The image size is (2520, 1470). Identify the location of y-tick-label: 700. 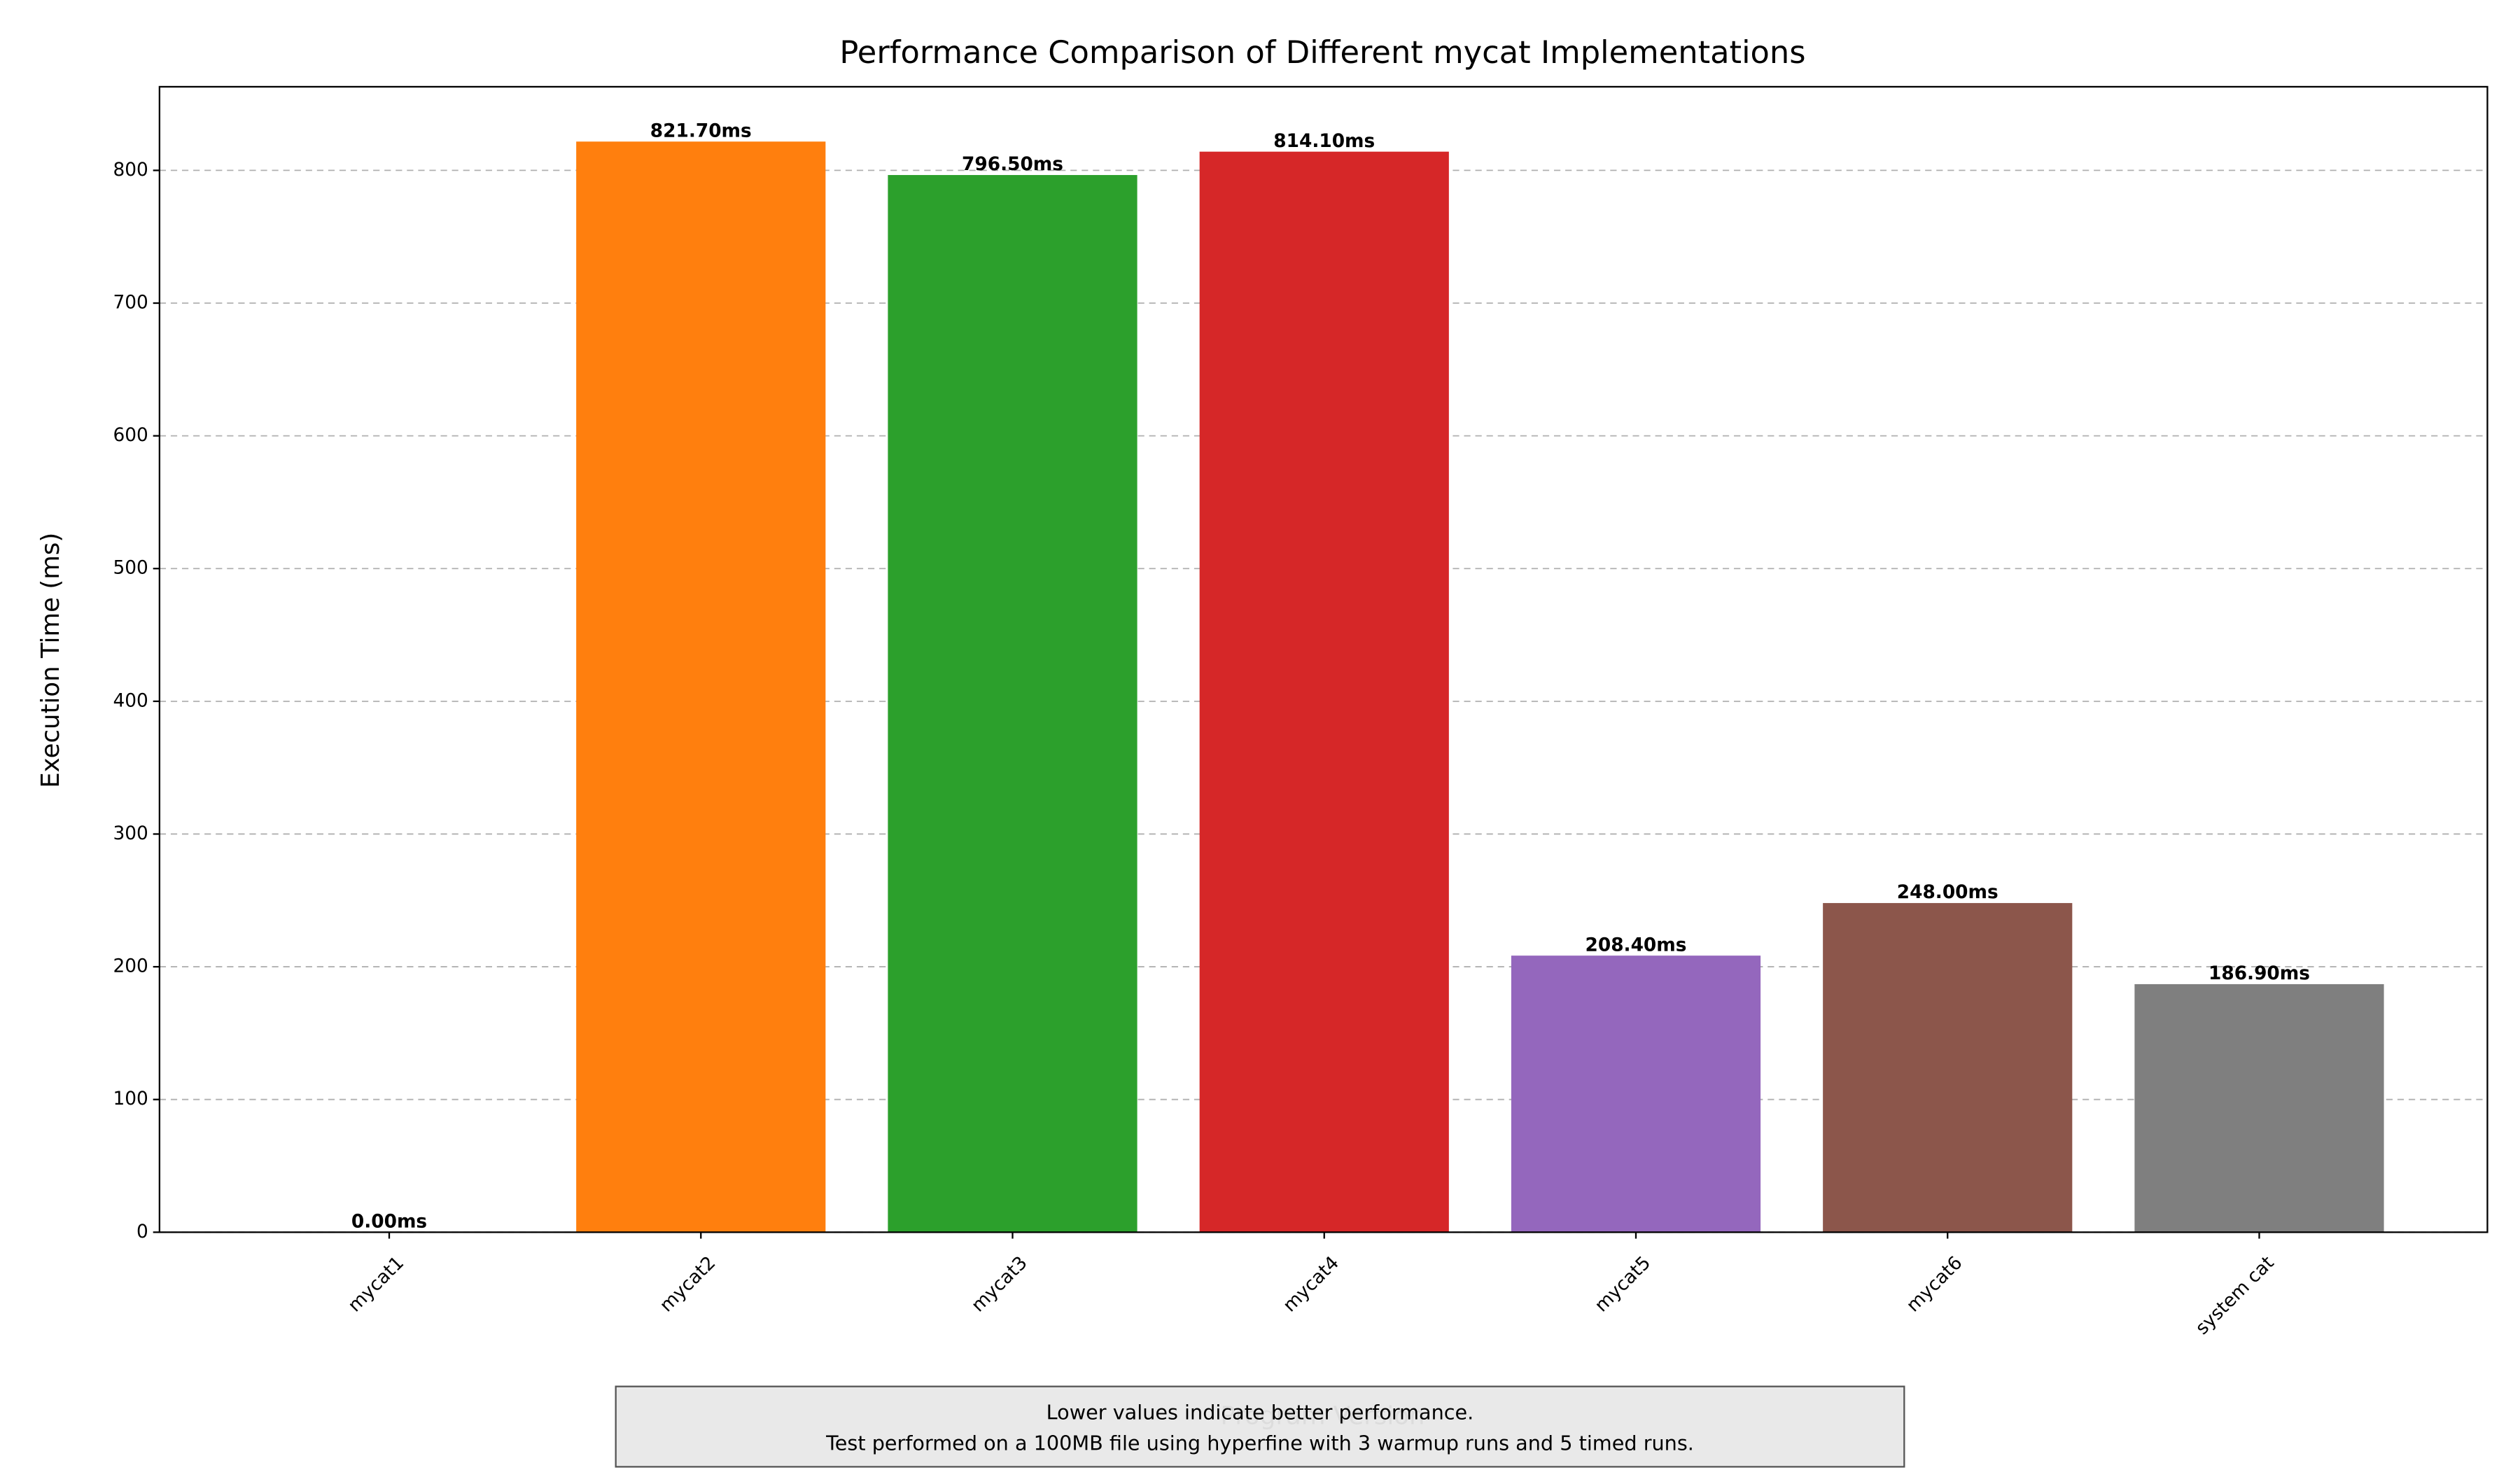
(130, 303).